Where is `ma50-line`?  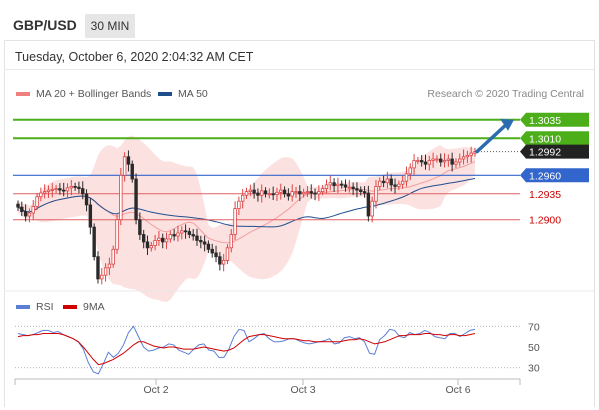
ma50-line is located at coordinates (246, 202).